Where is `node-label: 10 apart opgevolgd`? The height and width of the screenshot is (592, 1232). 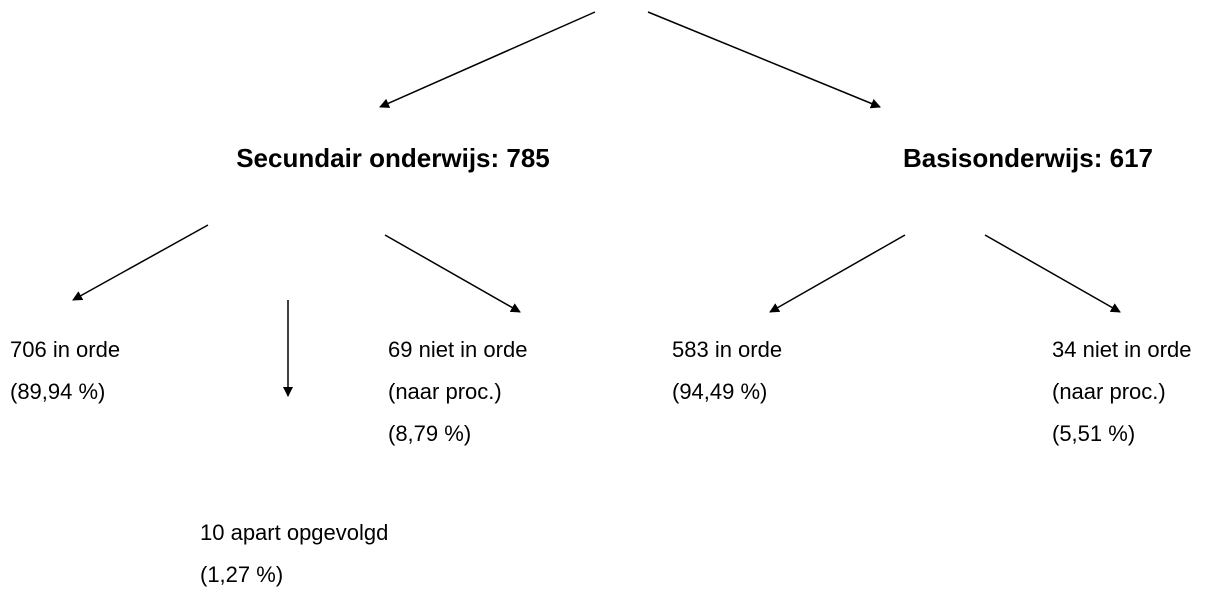 node-label: 10 apart opgevolgd is located at coordinates (294, 532).